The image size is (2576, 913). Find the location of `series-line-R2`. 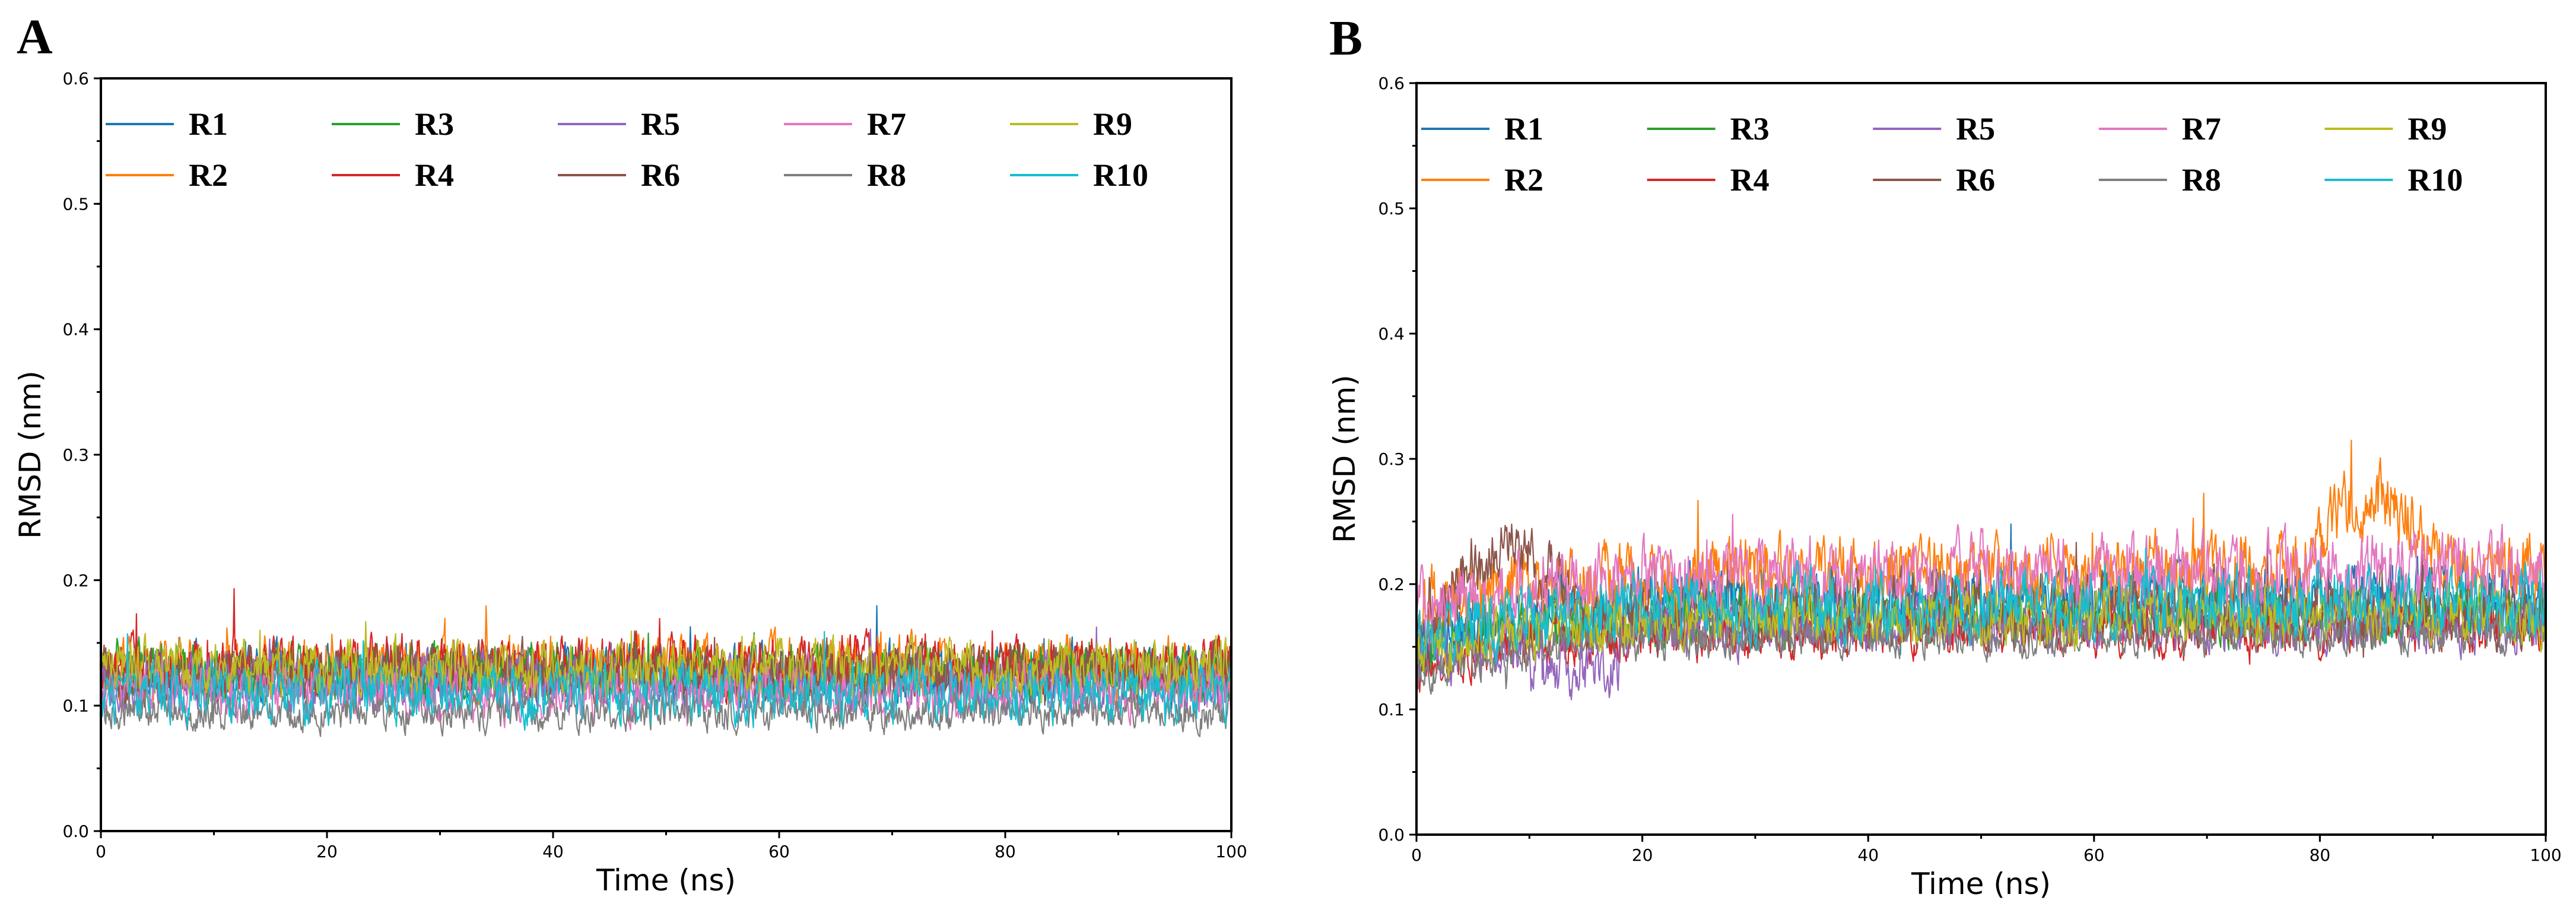

series-line-R2 is located at coordinates (1981, 545).